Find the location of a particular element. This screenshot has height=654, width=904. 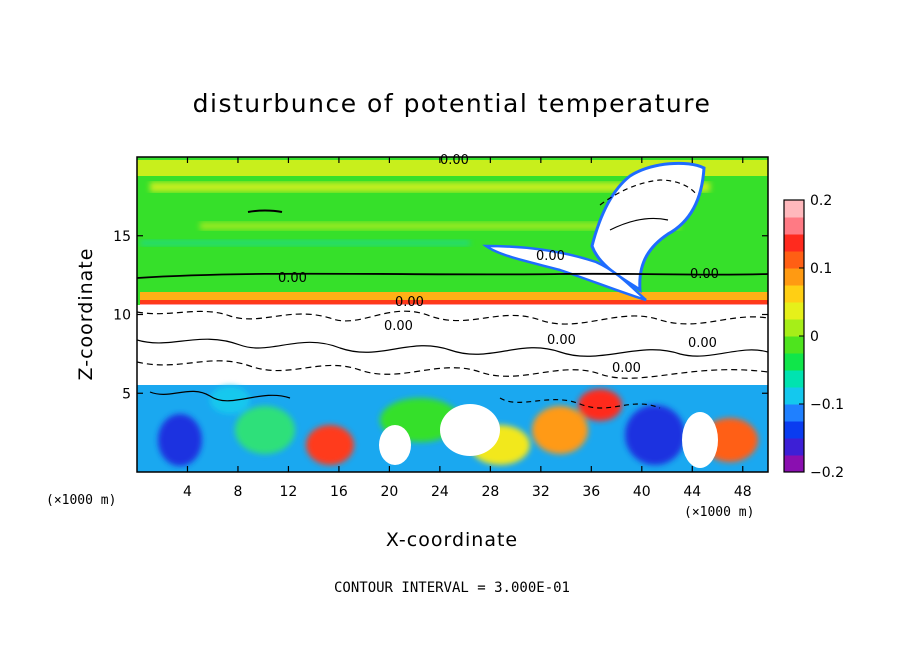

field-plume is located at coordinates (648, 227).